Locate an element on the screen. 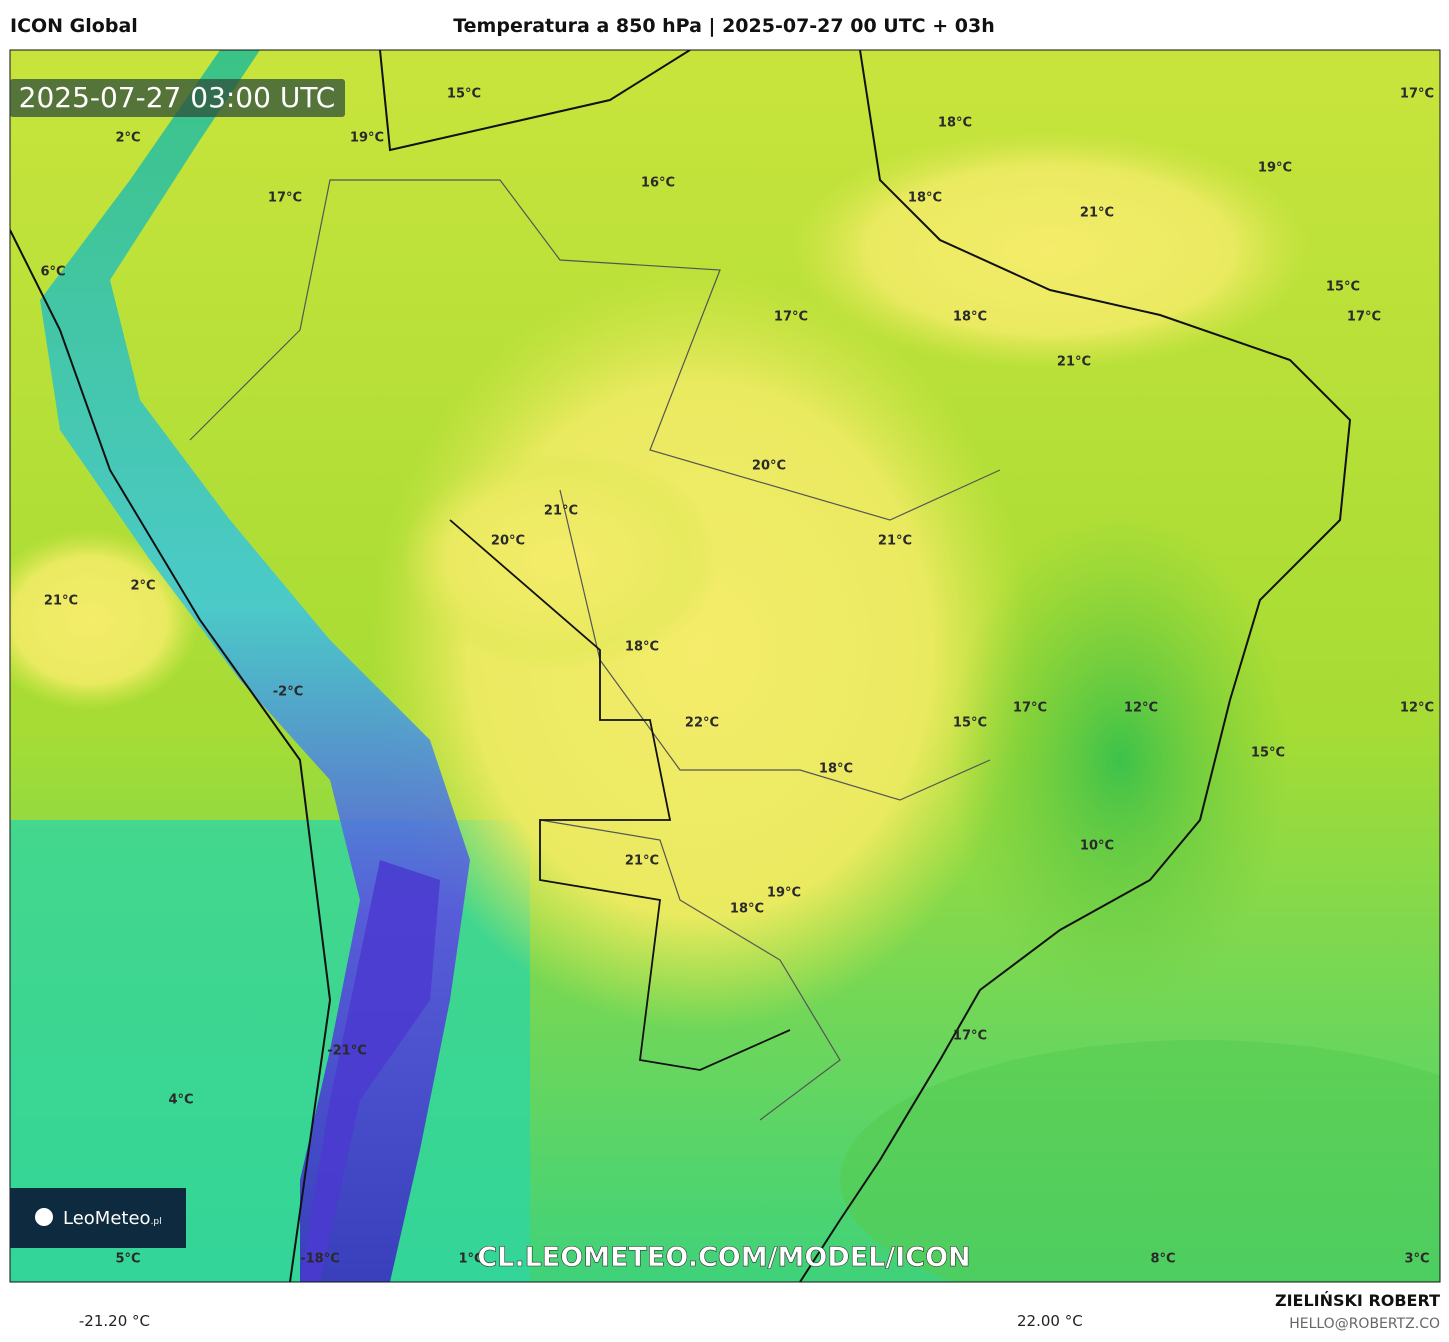  temperature-label: 10°C is located at coordinates (1097, 846).